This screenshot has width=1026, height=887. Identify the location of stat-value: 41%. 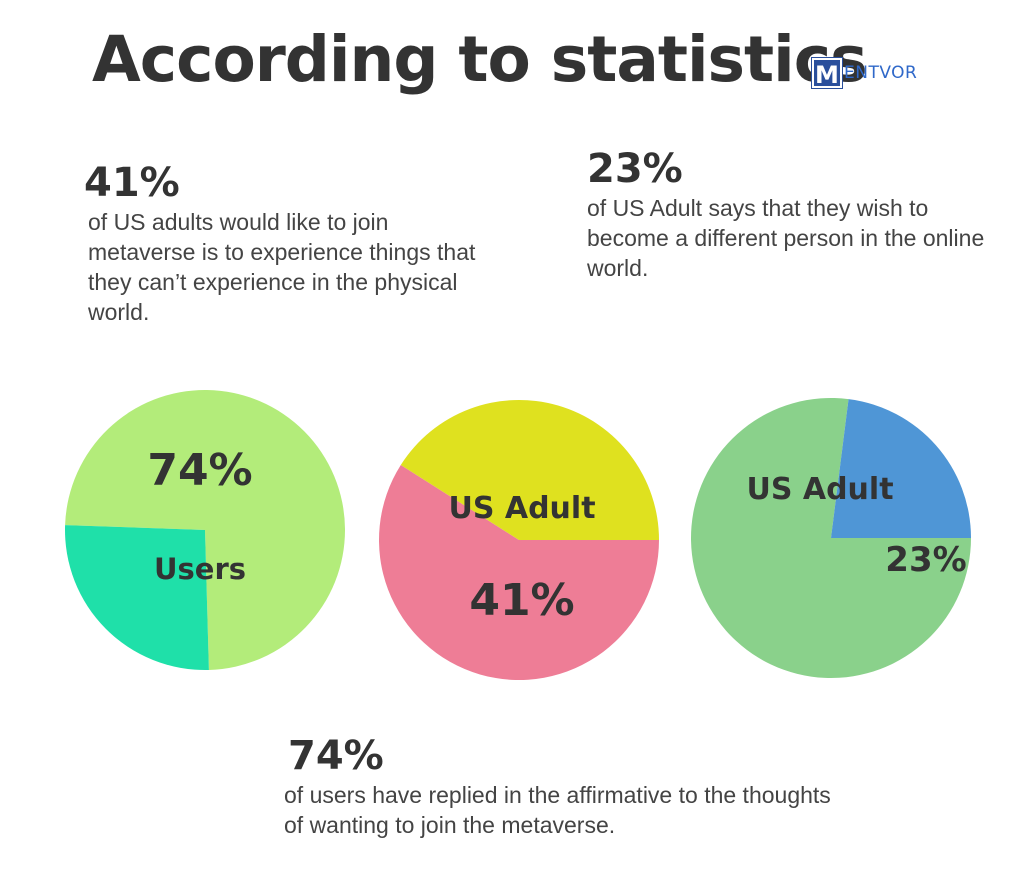
(132, 183).